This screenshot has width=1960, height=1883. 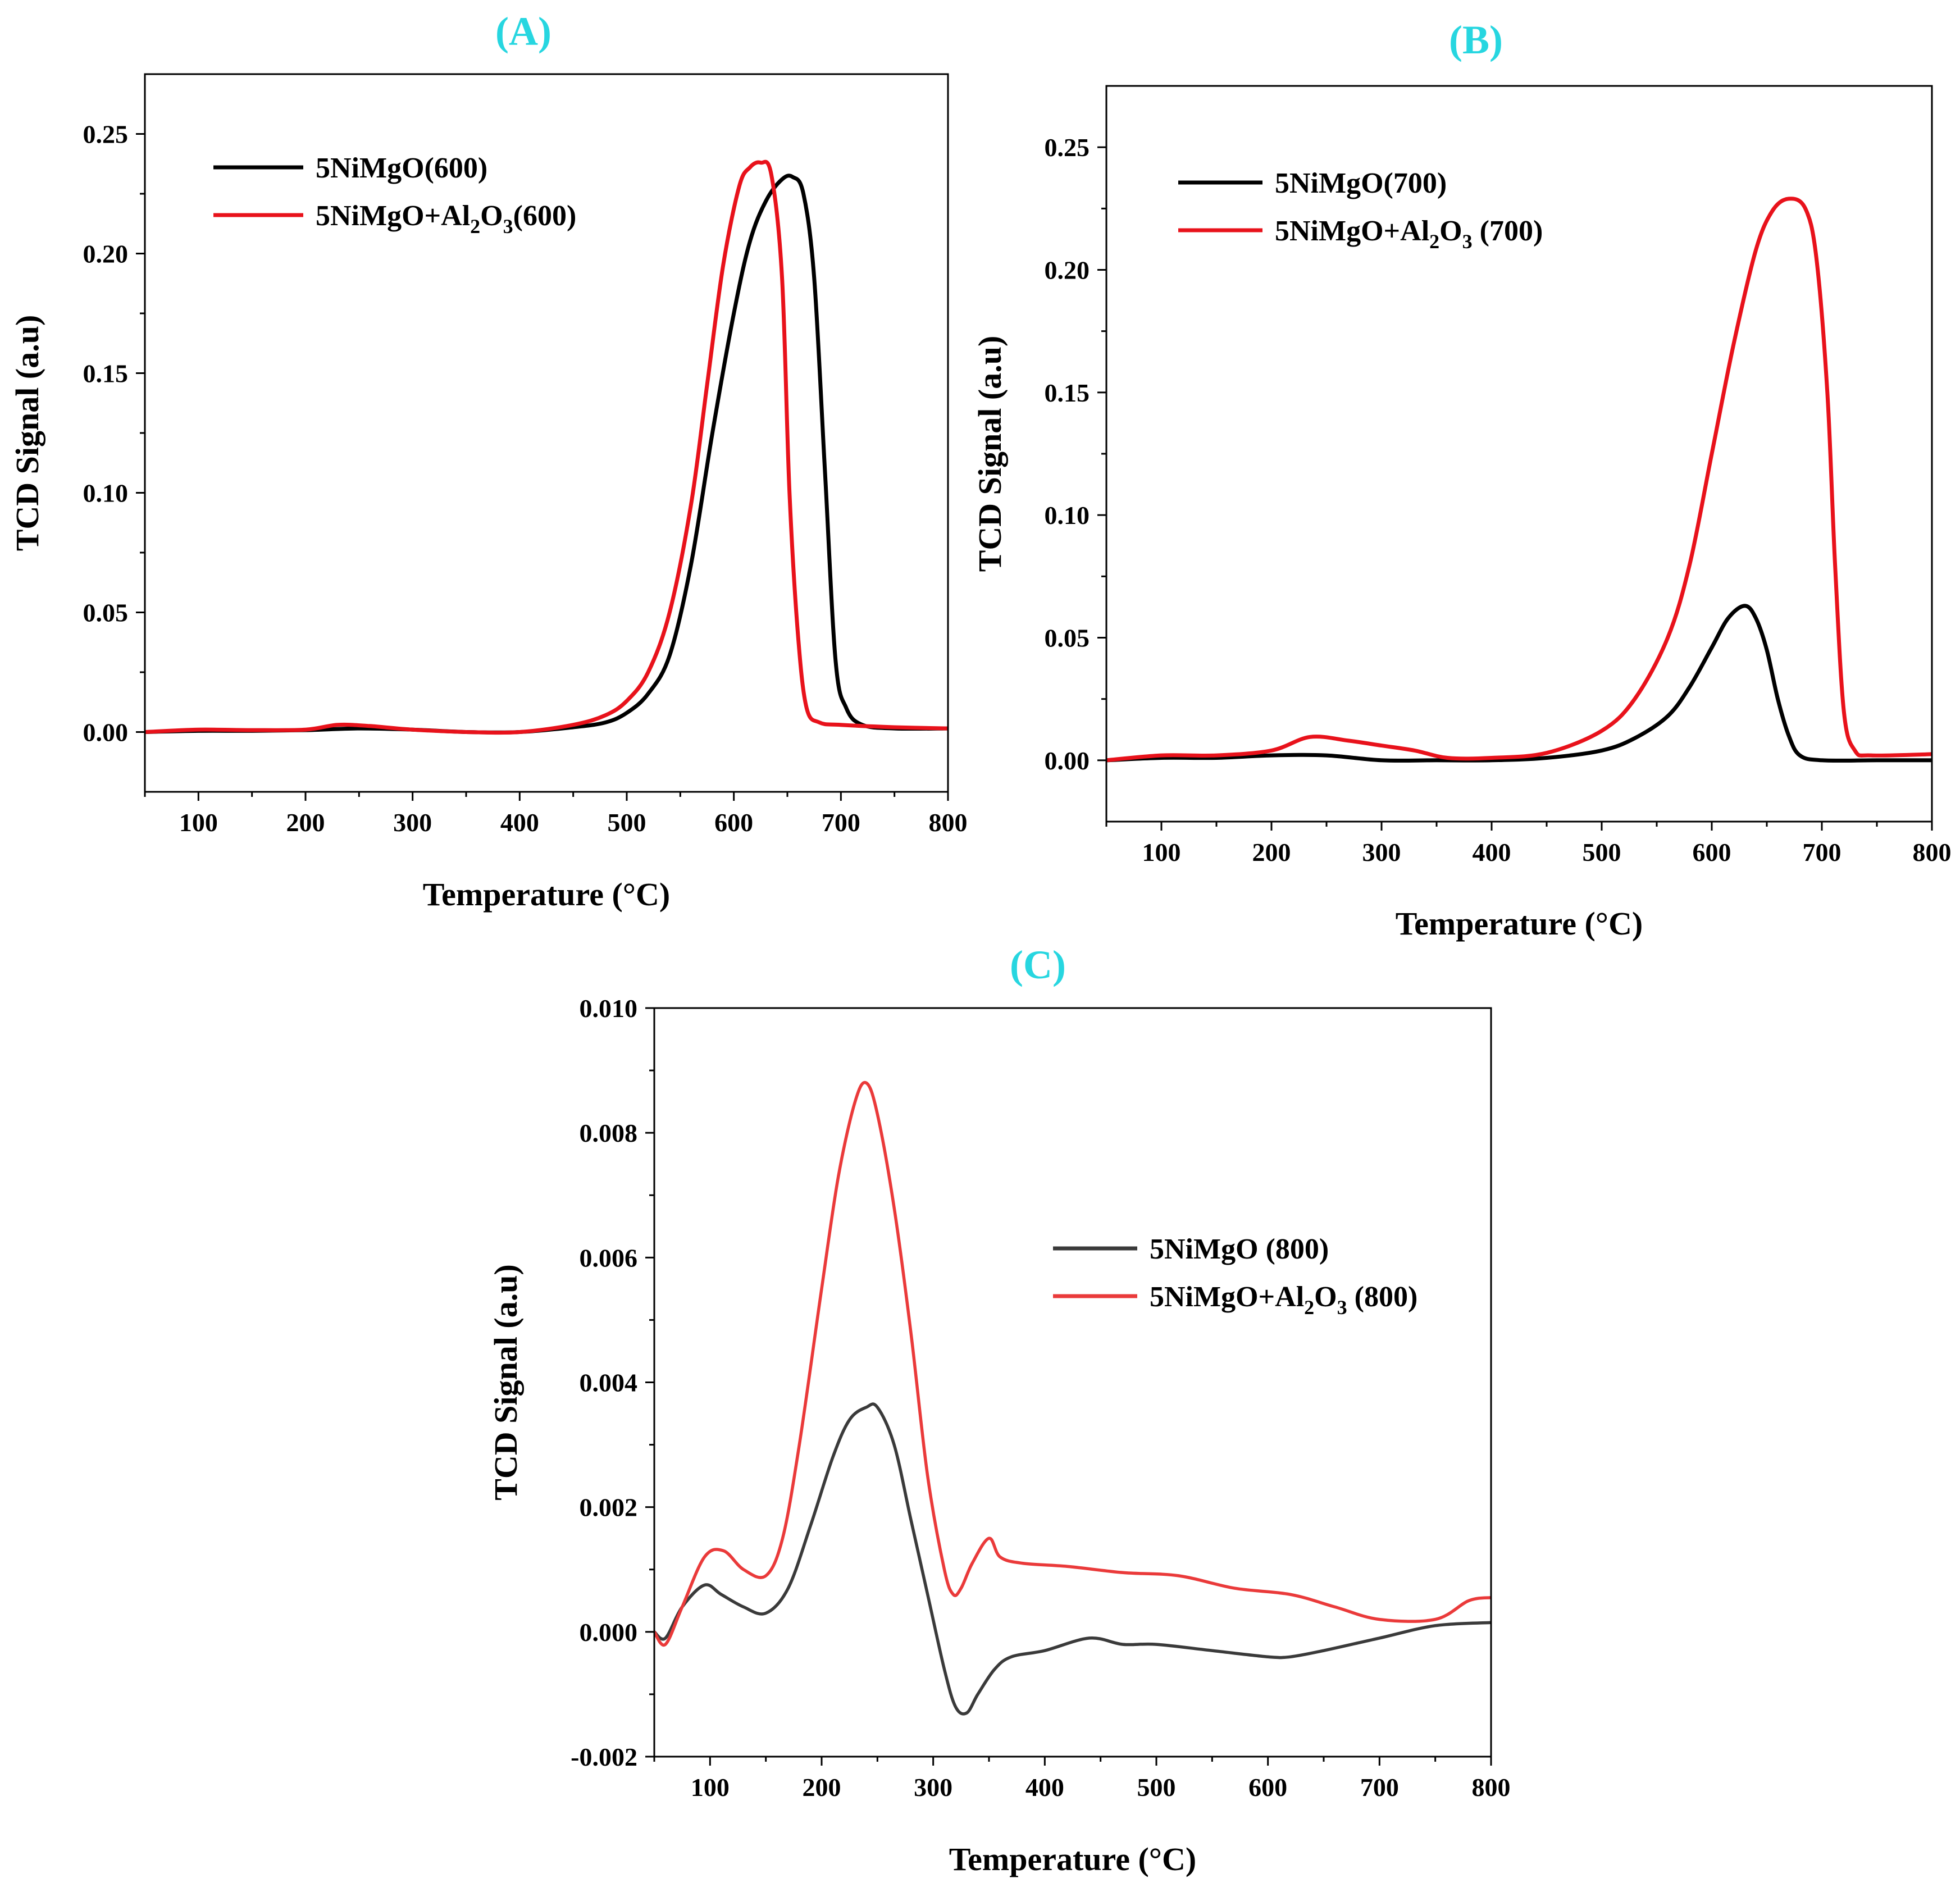 I want to click on legend-label-2: 5NiMgO+Al2O3(600), so click(x=446, y=219).